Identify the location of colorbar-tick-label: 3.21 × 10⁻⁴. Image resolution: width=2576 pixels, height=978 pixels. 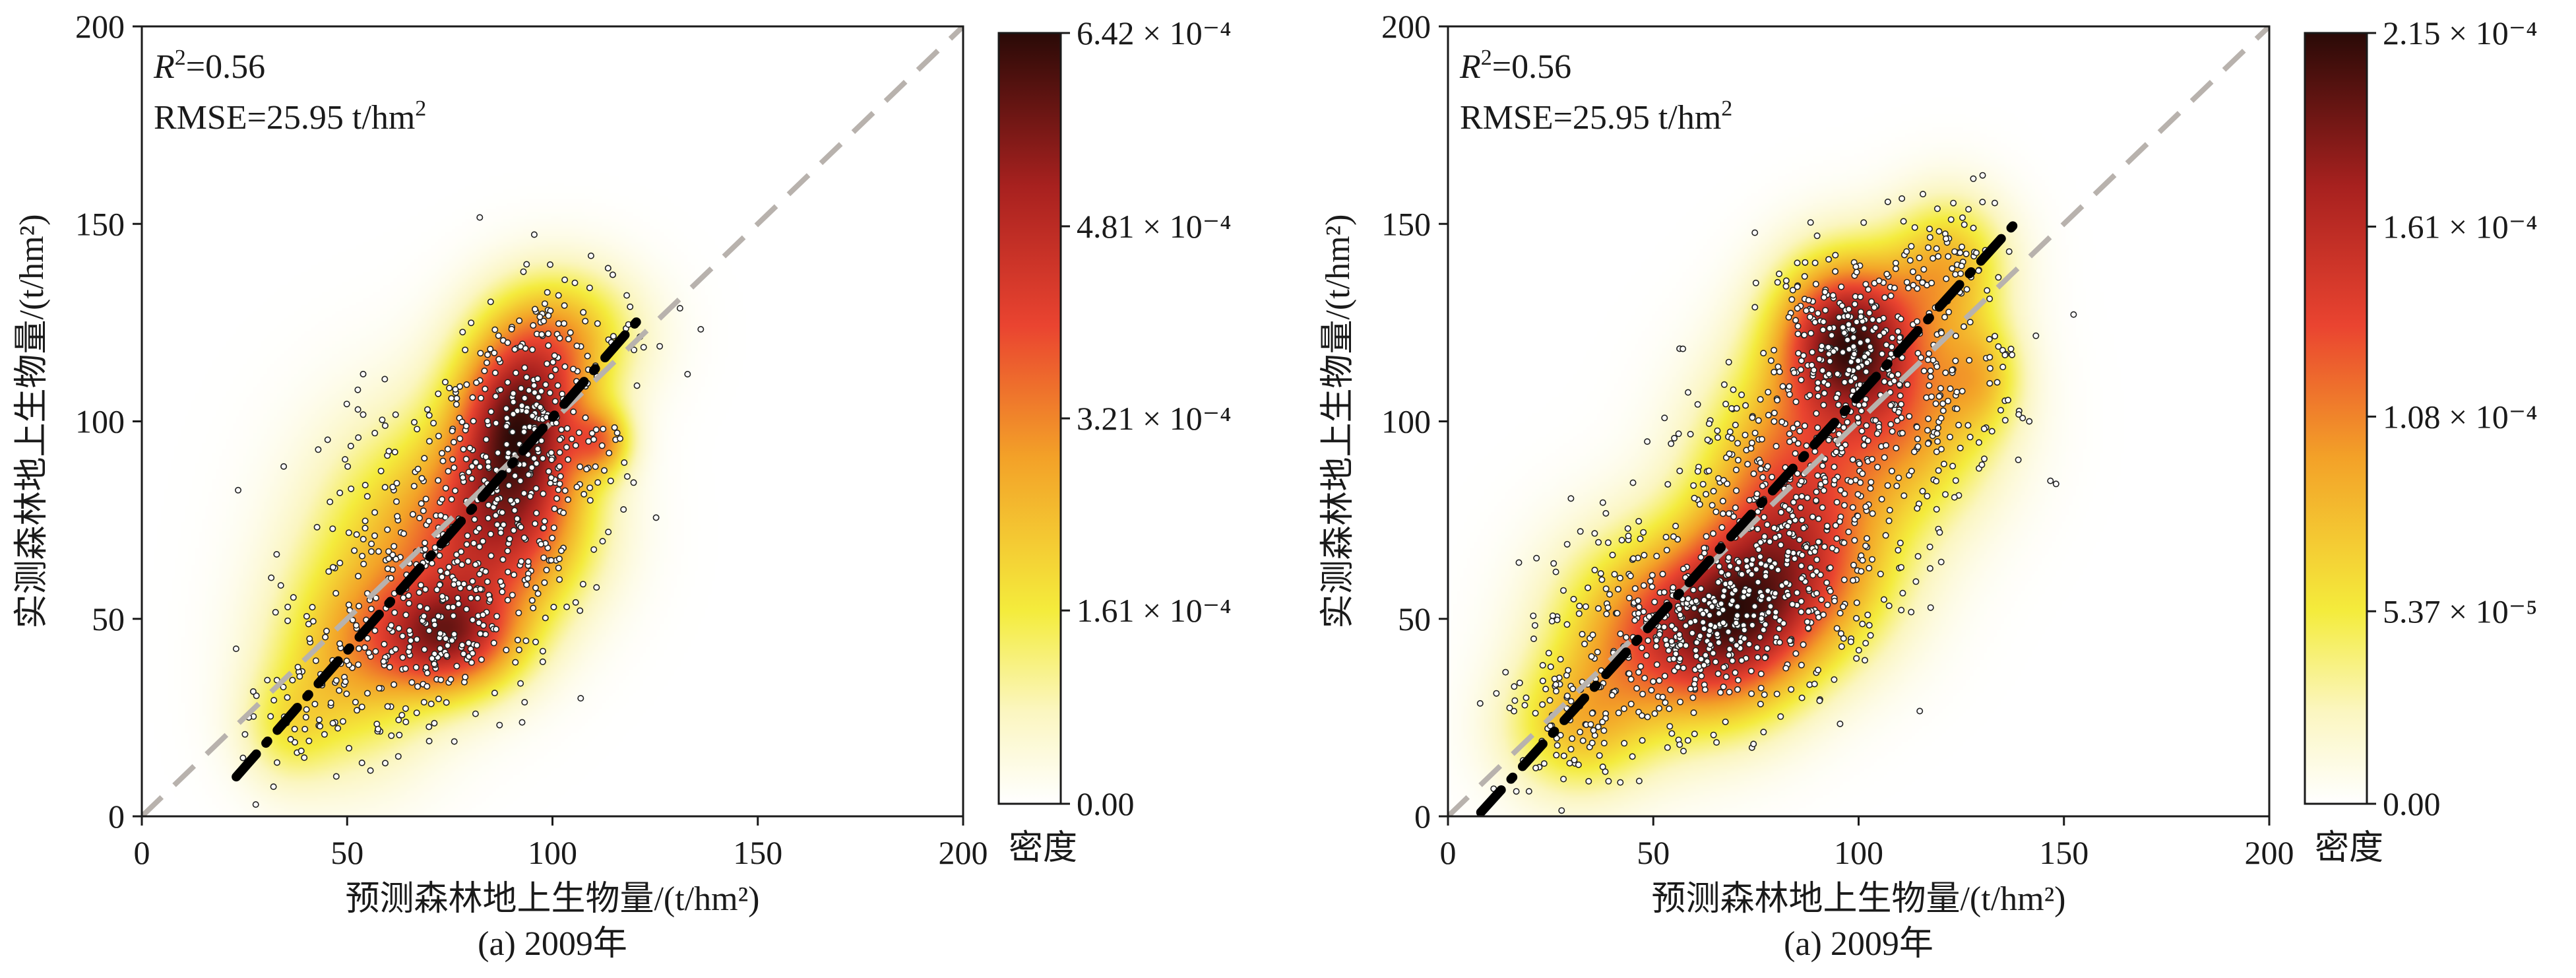
(1154, 418).